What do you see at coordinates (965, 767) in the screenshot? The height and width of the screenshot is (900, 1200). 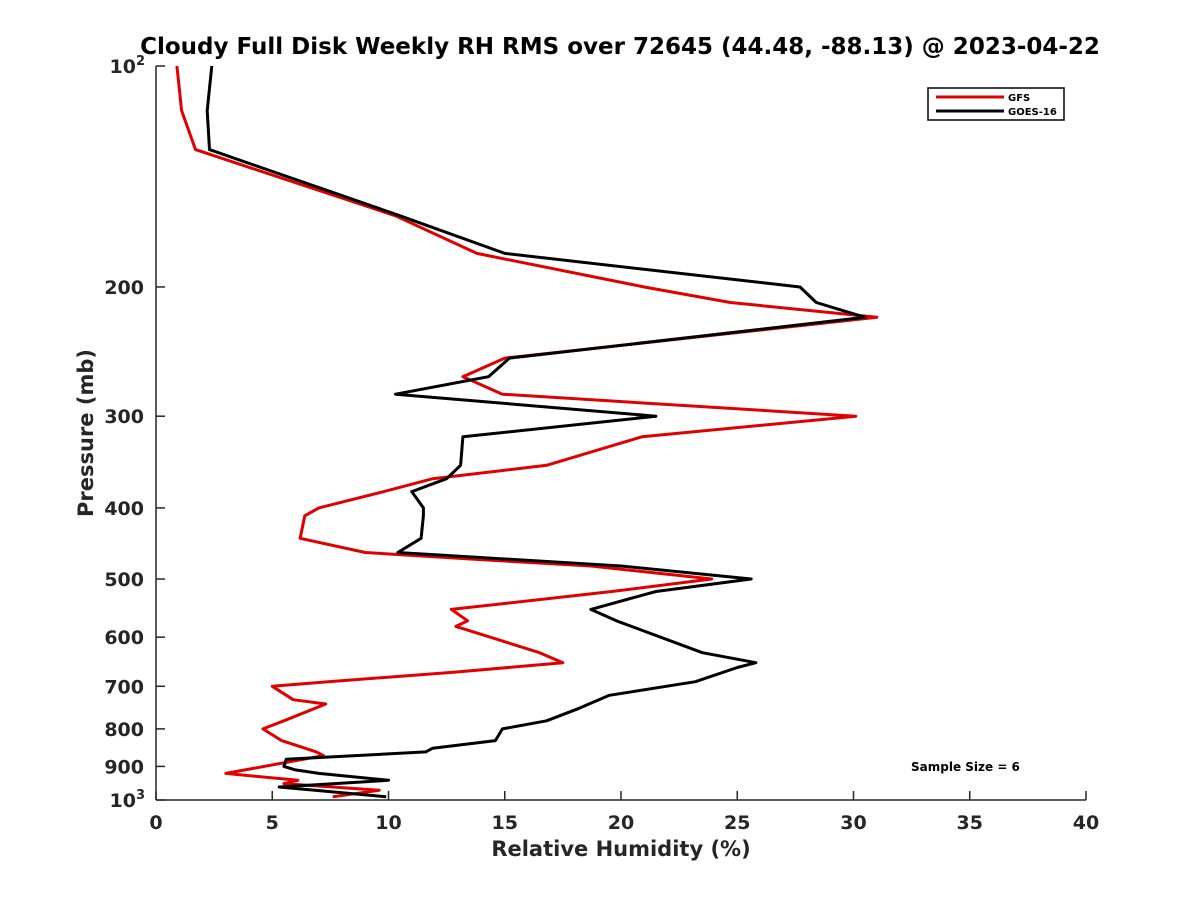 I see `sample-size-annotation: Sample Size = 6` at bounding box center [965, 767].